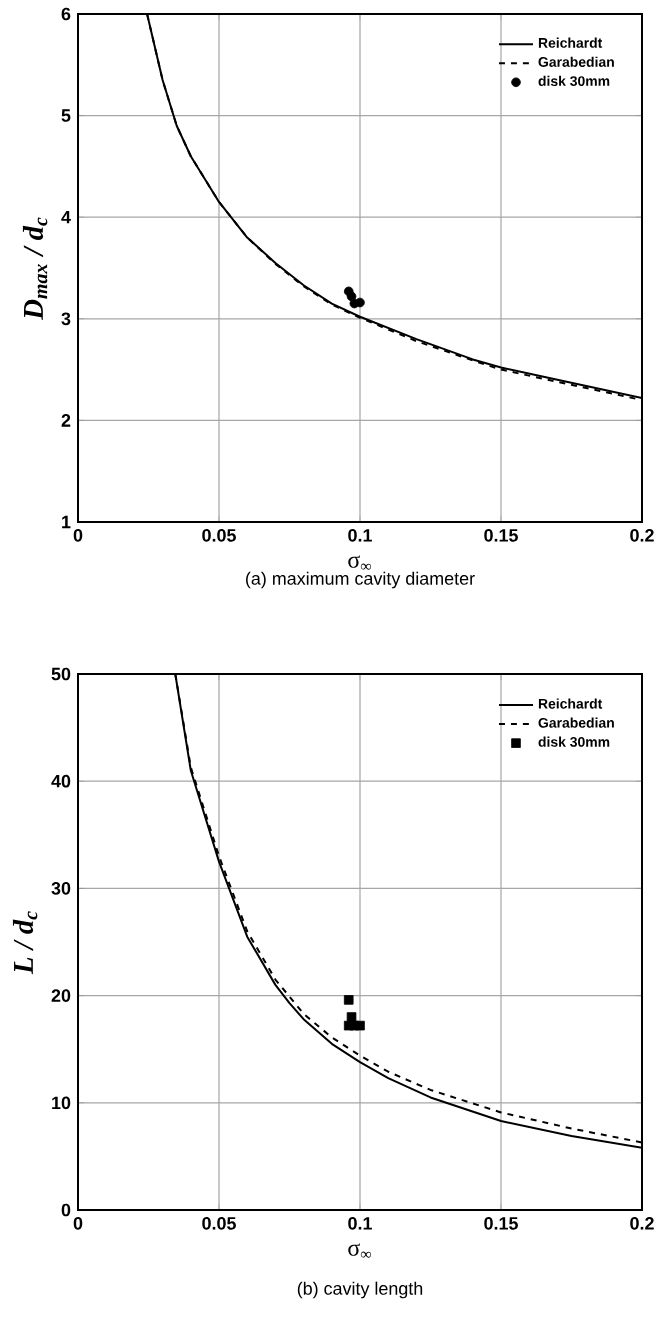  What do you see at coordinates (61, 888) in the screenshot?
I see `y-tick-label: 30` at bounding box center [61, 888].